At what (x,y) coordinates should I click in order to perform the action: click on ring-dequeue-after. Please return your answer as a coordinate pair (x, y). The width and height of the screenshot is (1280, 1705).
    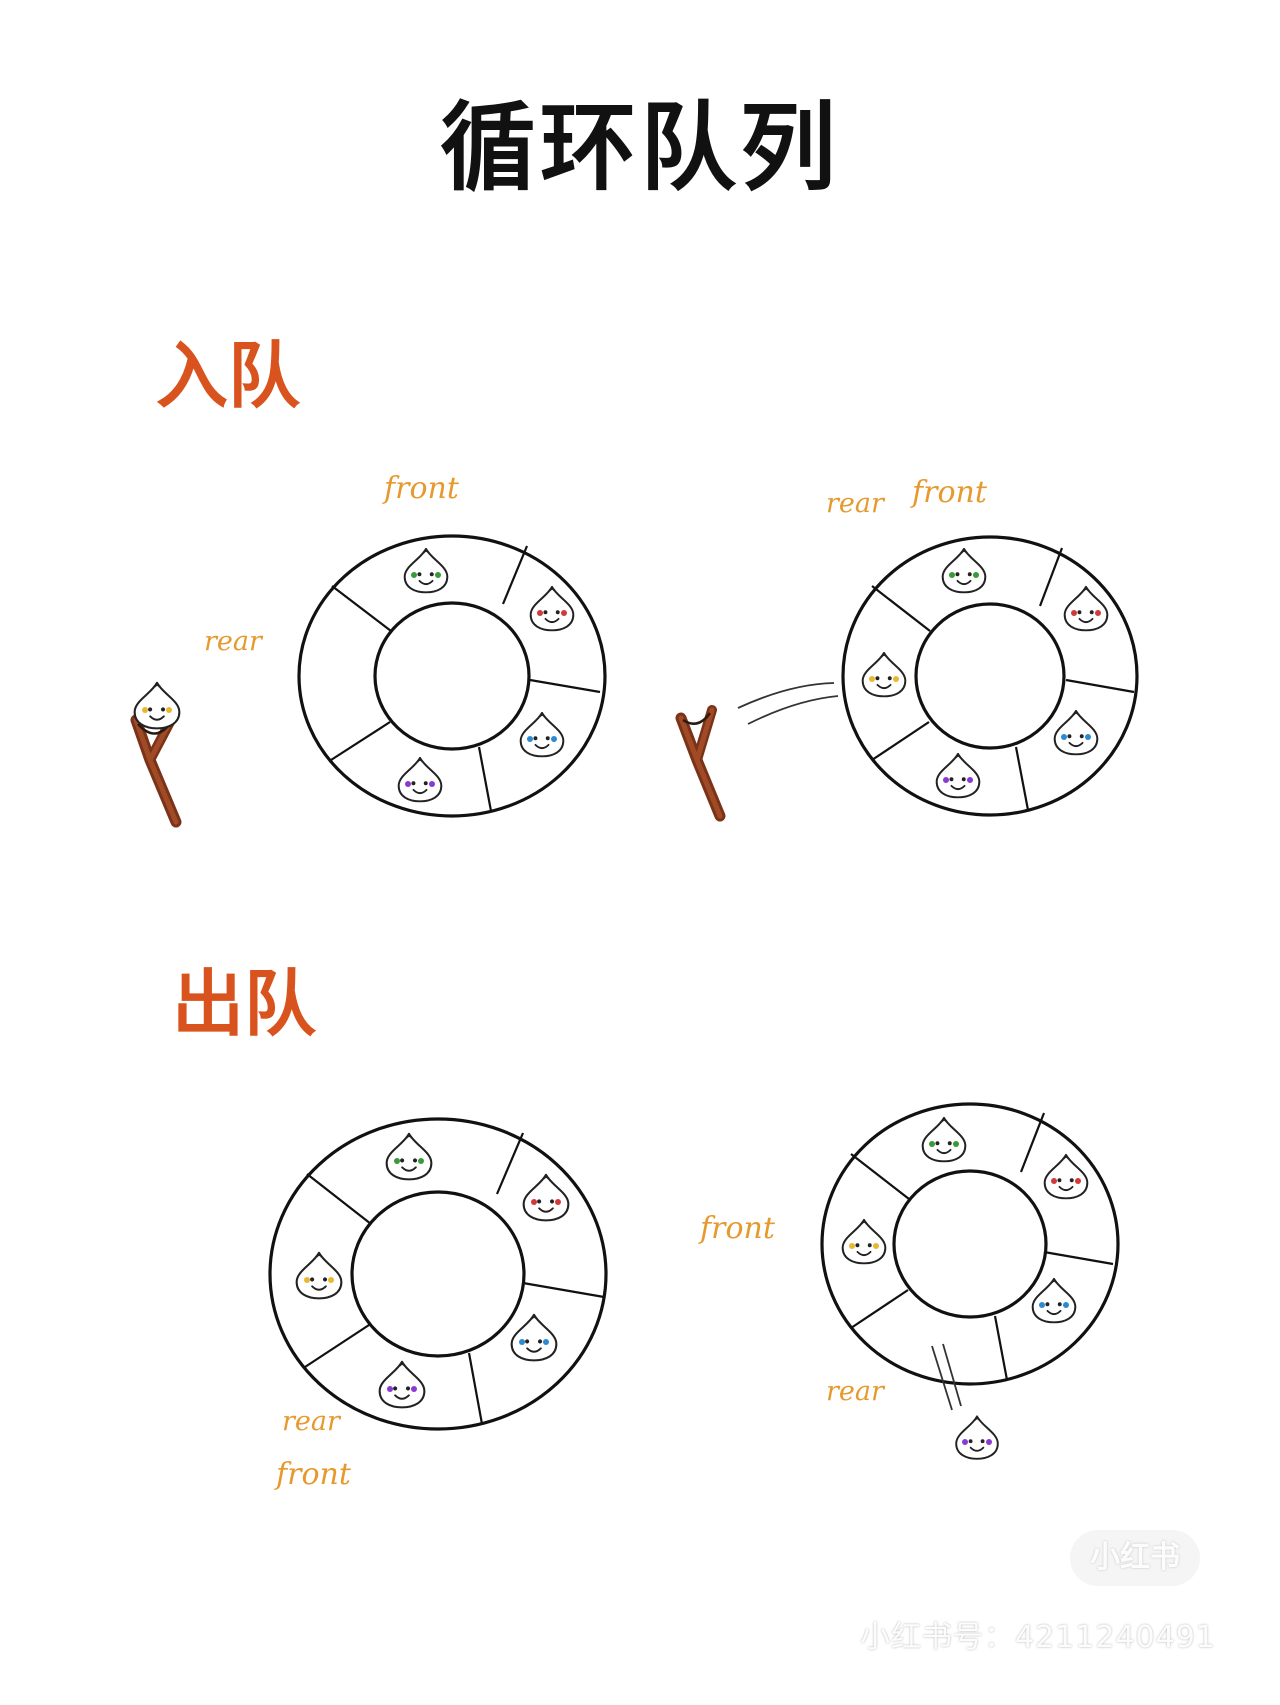
    Looking at the image, I should click on (970, 1244).